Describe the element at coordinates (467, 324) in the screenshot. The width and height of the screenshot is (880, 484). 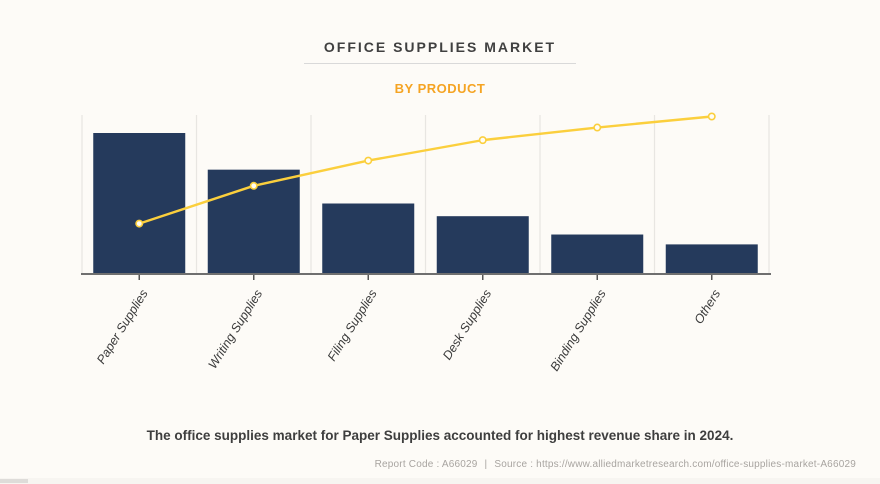
I see `x-label-3: Desk Supplies` at that location.